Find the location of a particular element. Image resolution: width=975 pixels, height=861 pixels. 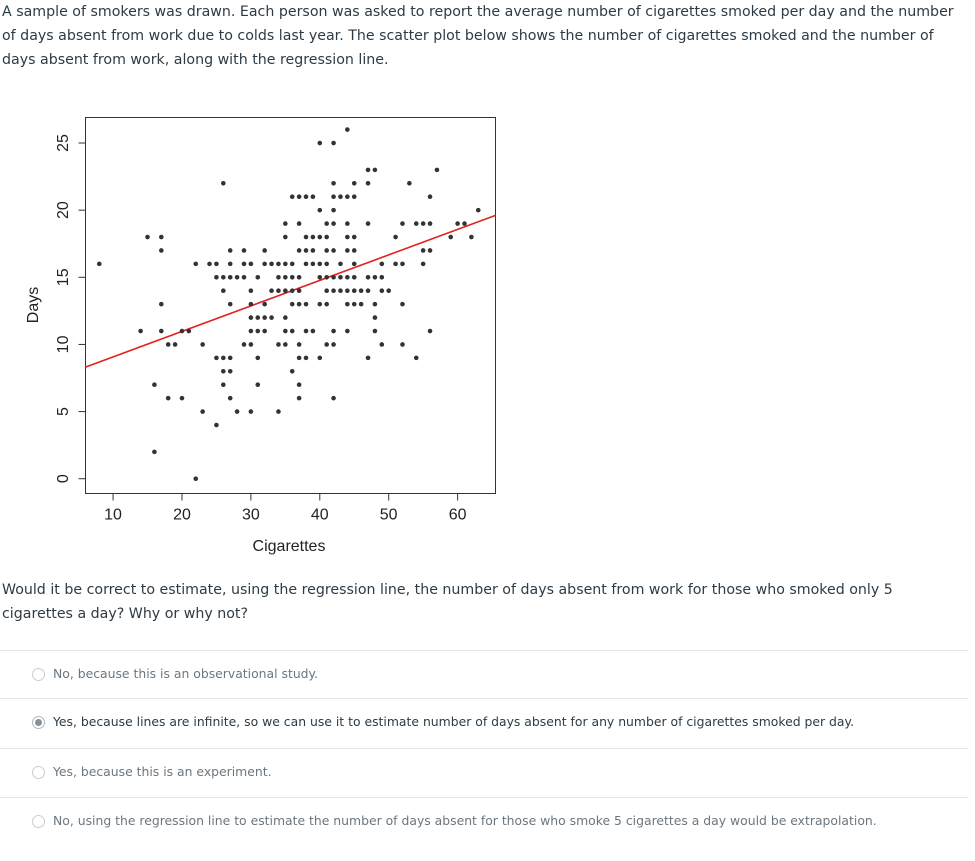

x-tick-label: 60 is located at coordinates (458, 515).